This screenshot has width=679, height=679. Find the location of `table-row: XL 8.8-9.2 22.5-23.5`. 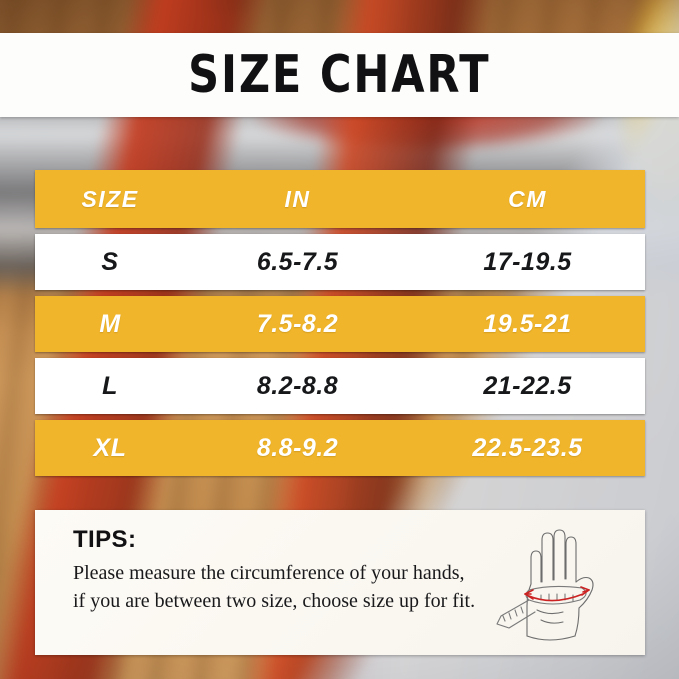

table-row: XL 8.8-9.2 22.5-23.5 is located at coordinates (340, 448).